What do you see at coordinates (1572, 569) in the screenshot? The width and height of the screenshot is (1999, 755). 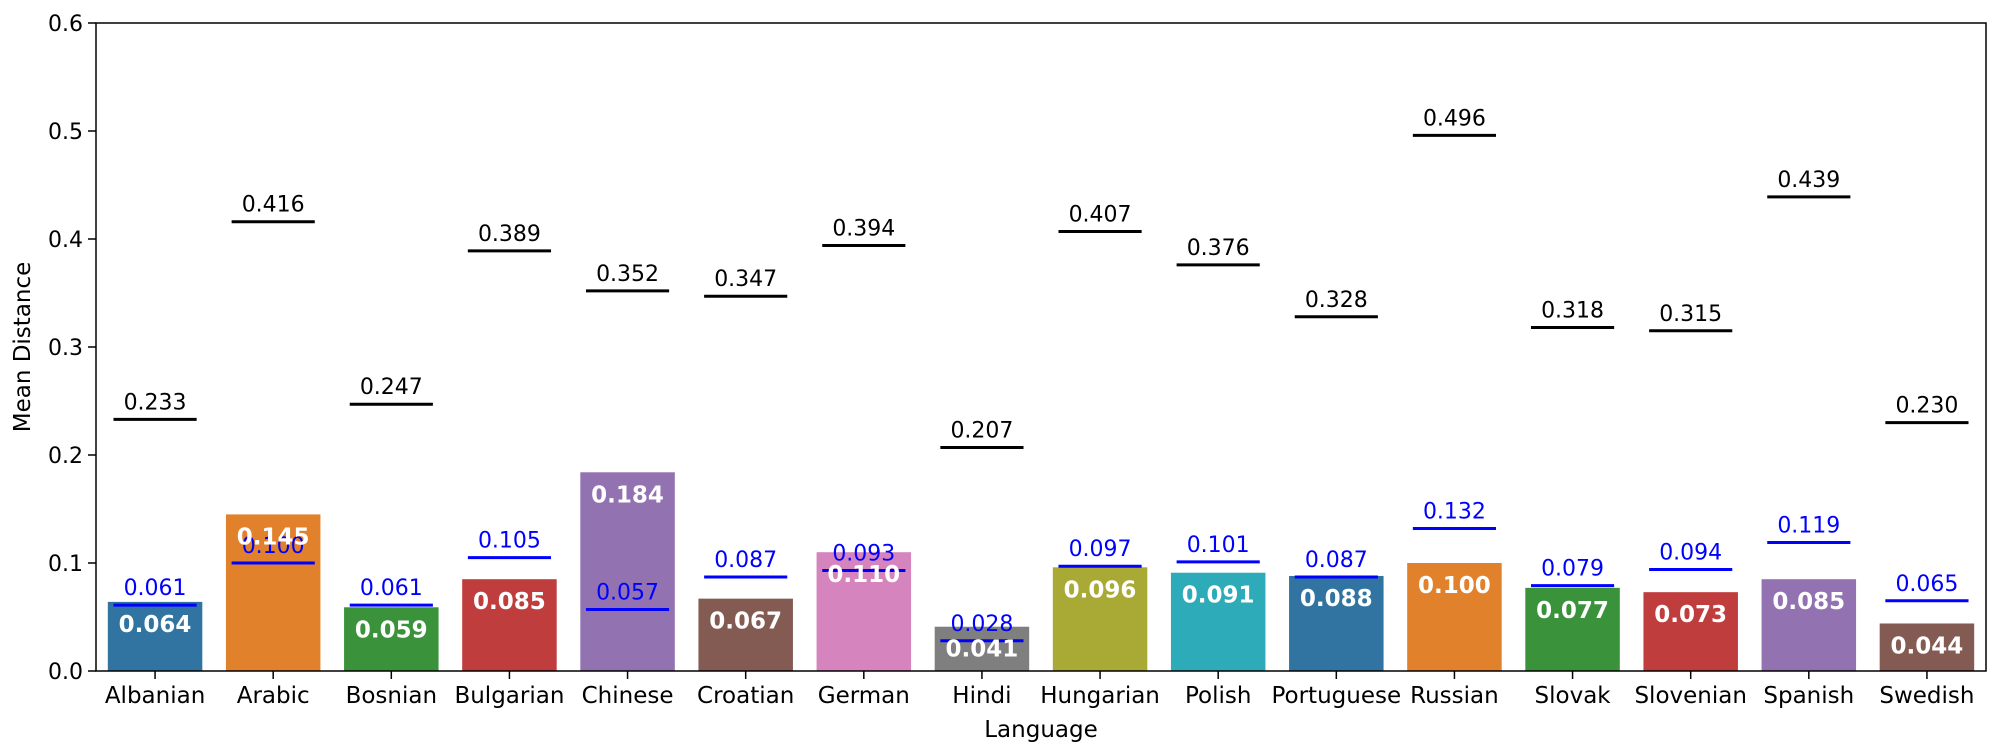 I see `blue-marker-label: 0.079` at bounding box center [1572, 569].